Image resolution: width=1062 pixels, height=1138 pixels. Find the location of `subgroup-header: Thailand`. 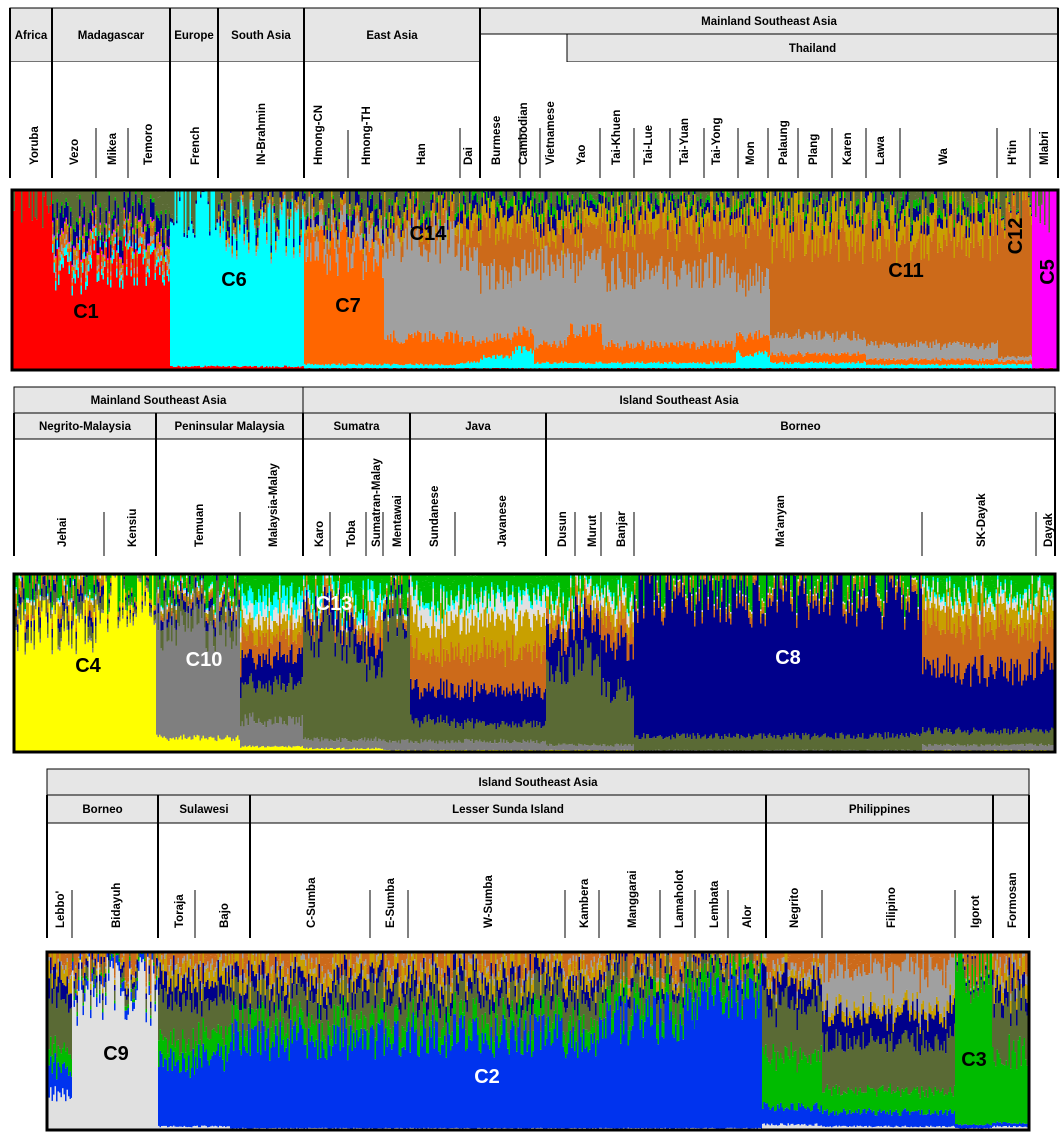

subgroup-header: Thailand is located at coordinates (812, 49).